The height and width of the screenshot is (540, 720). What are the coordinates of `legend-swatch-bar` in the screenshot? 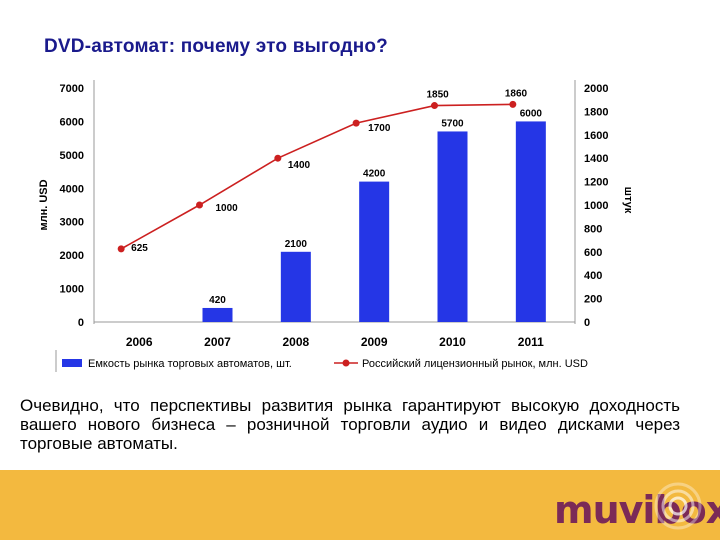 It's located at (72, 363).